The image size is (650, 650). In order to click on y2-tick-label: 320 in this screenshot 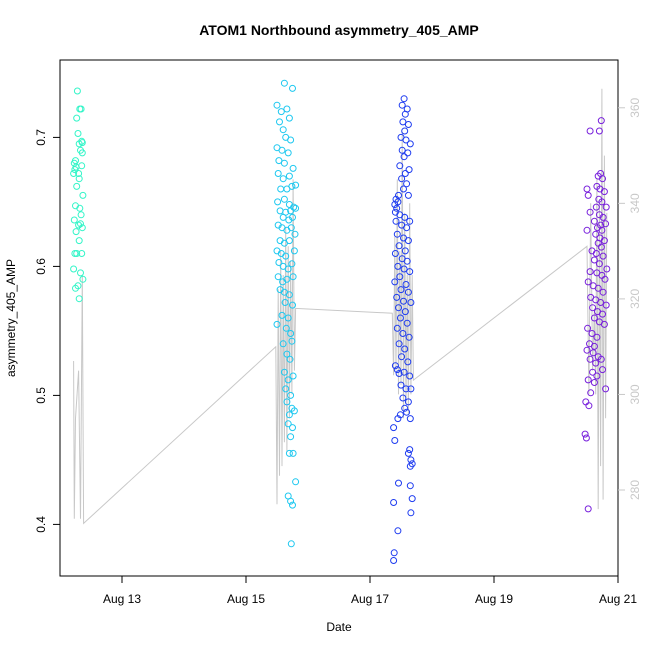, I will do `click(635, 299)`.